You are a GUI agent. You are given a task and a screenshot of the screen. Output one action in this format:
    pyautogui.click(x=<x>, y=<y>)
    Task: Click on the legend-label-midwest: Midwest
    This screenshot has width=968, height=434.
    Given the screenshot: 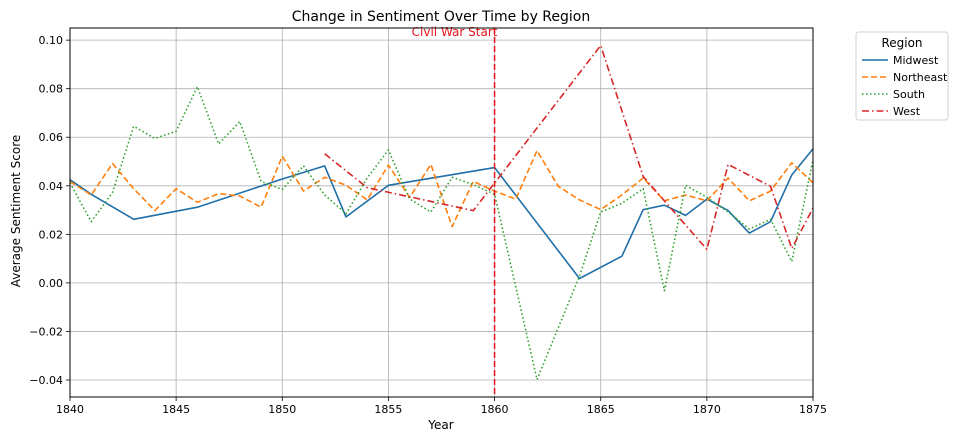 What is the action you would take?
    pyautogui.click(x=916, y=60)
    